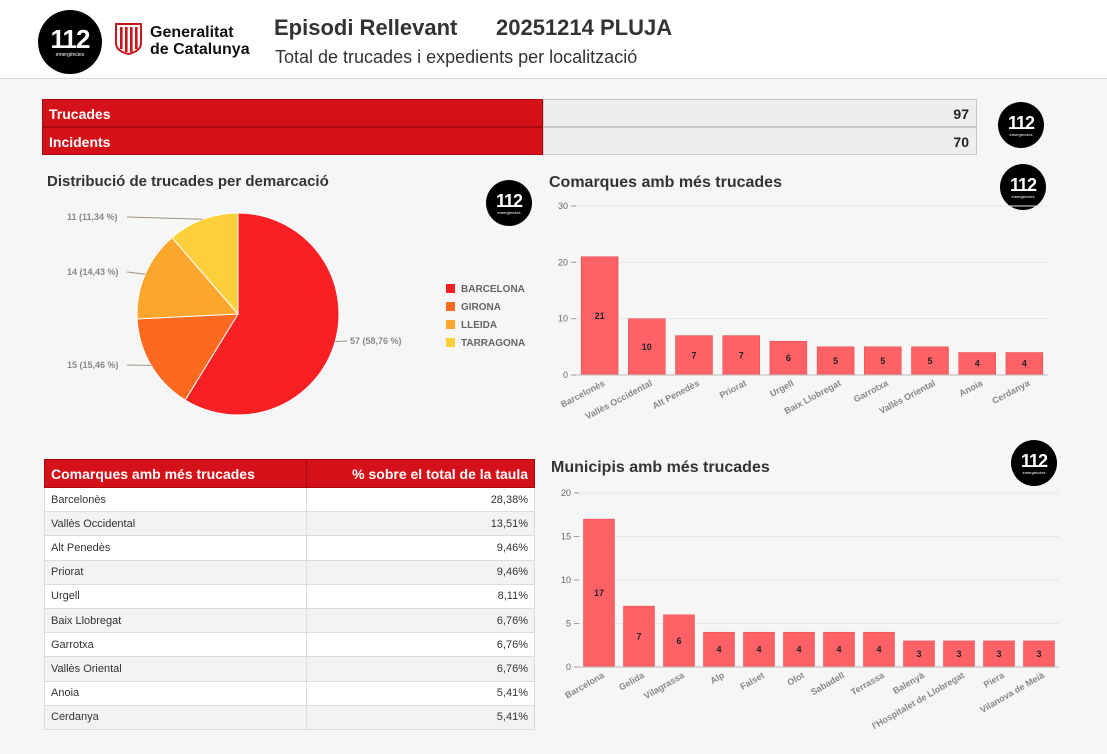 This screenshot has width=1107, height=754. I want to click on episode-code: 20251214 PLUJA, so click(584, 27).